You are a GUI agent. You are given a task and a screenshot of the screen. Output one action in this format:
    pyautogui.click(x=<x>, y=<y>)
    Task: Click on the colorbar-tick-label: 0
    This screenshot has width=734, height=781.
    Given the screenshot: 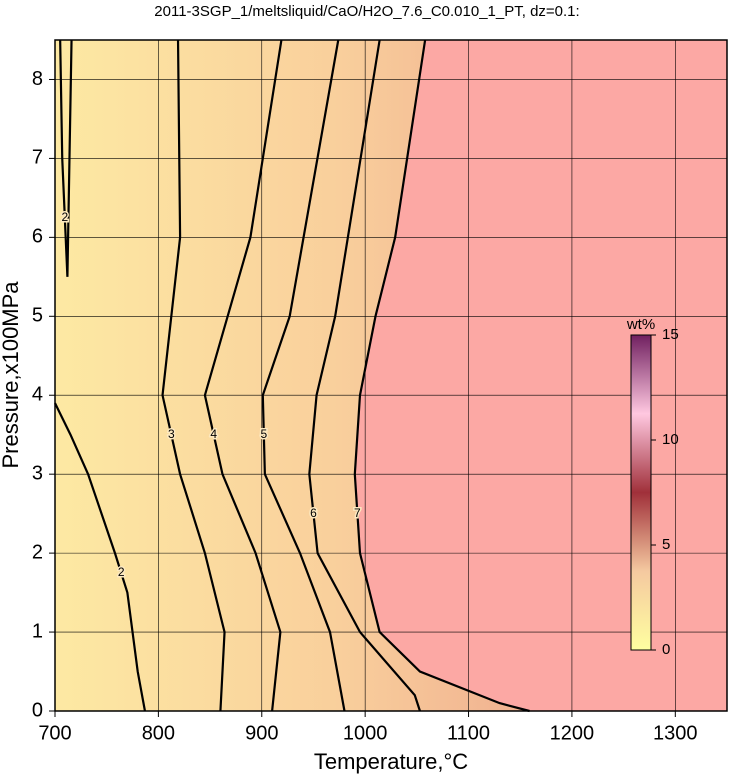 What is the action you would take?
    pyautogui.click(x=666, y=649)
    